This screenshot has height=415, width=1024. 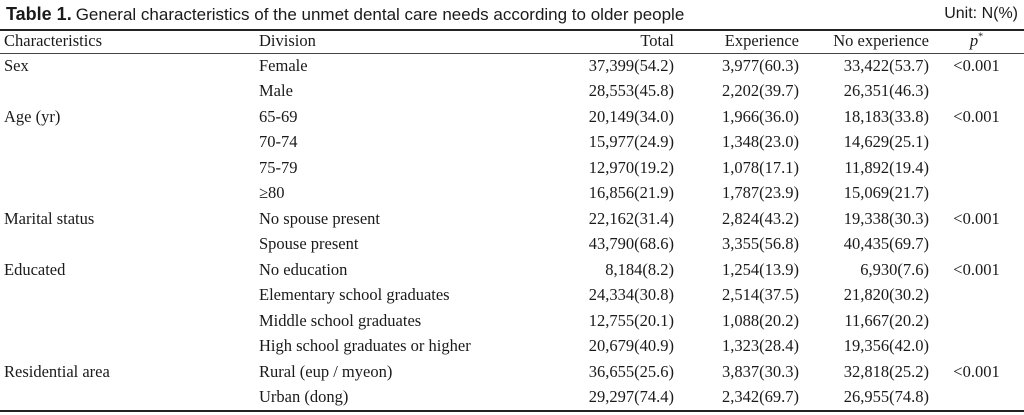 I want to click on caption-label: Table 1., so click(x=39, y=14).